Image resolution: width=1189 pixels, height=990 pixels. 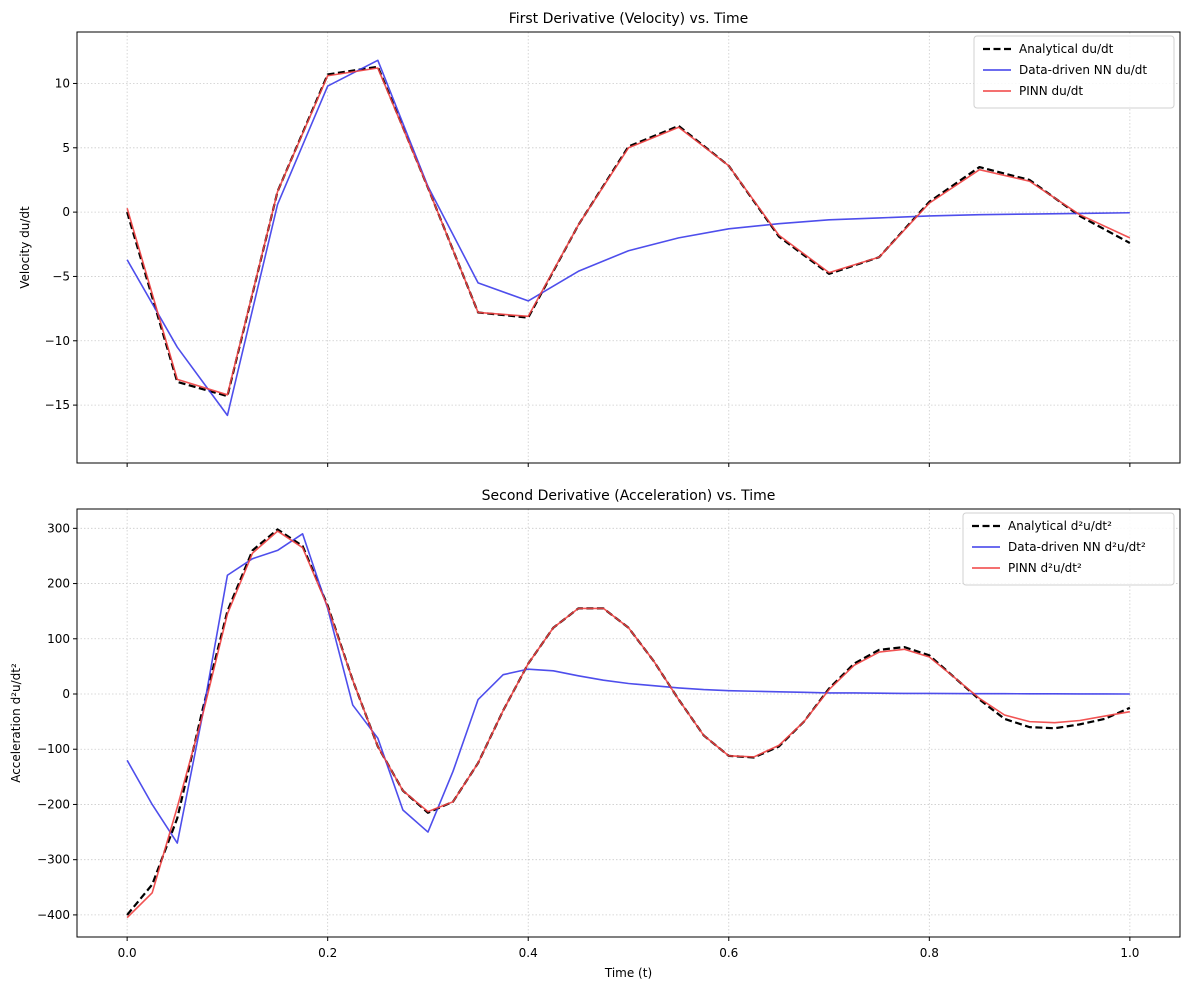 I want to click on legend-label: Analytical d²u/dt², so click(x=1060, y=526).